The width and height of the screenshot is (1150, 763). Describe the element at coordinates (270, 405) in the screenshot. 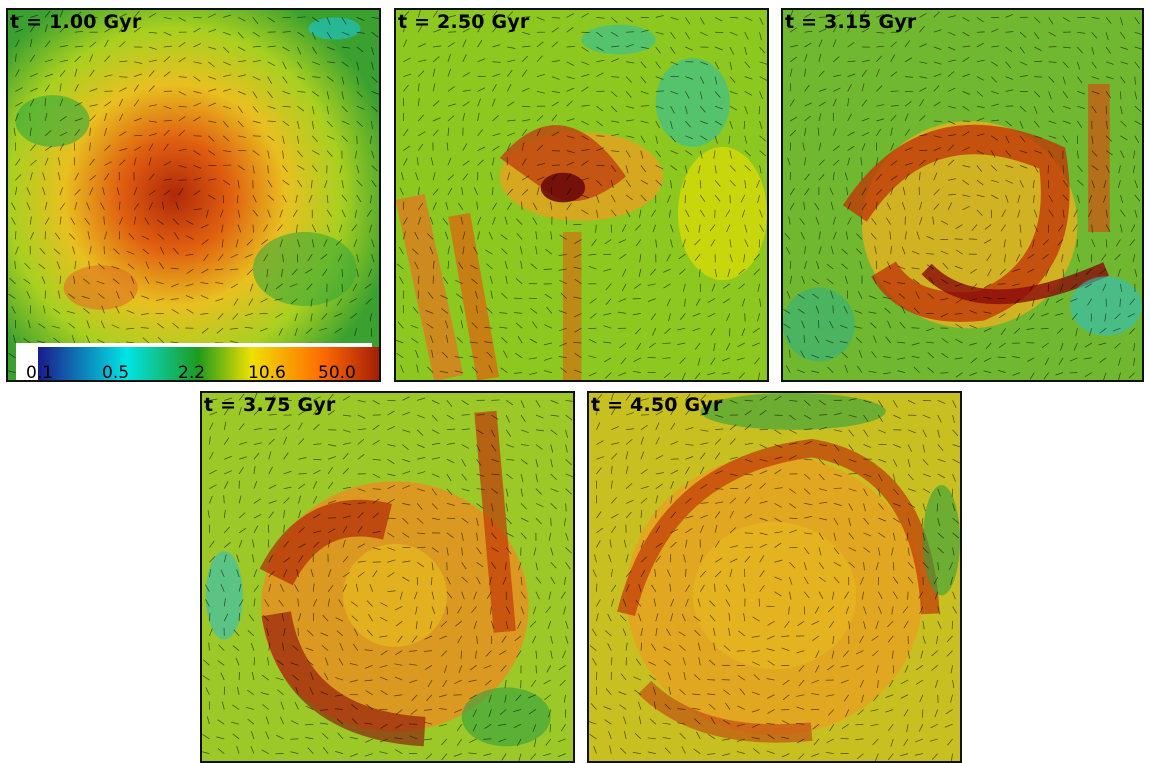

I see `time-label: t = 3.75 Gyr` at that location.